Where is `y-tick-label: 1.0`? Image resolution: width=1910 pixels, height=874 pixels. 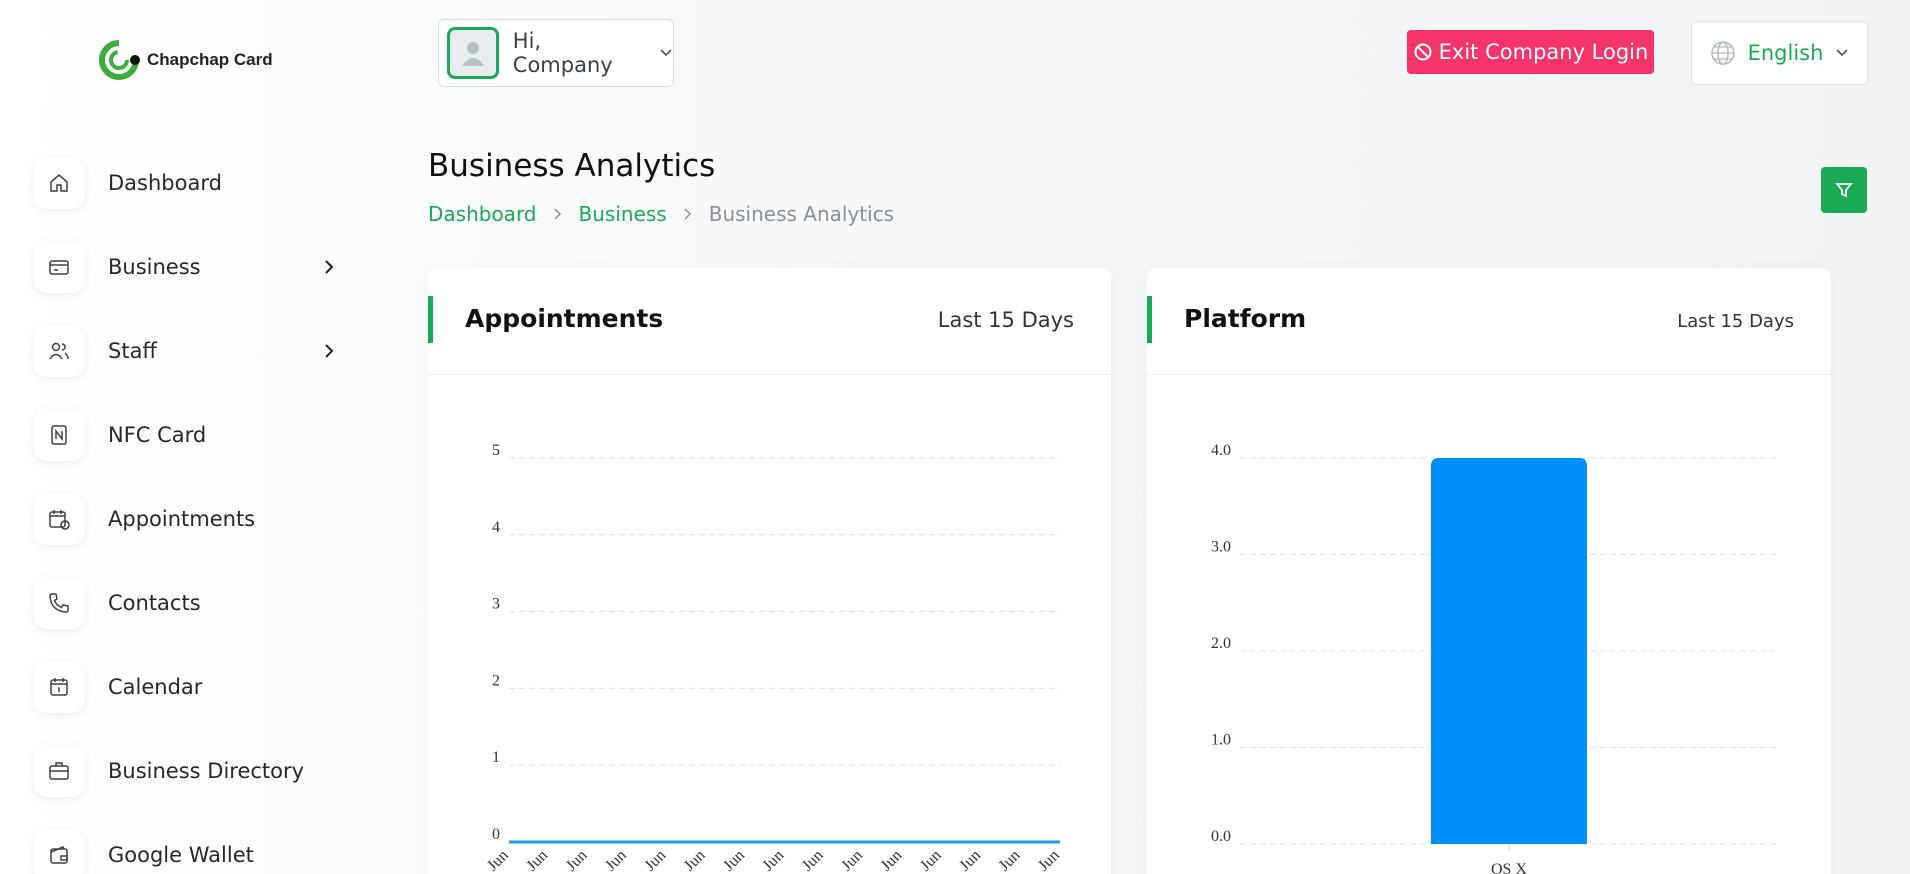
y-tick-label: 1.0 is located at coordinates (1221, 740).